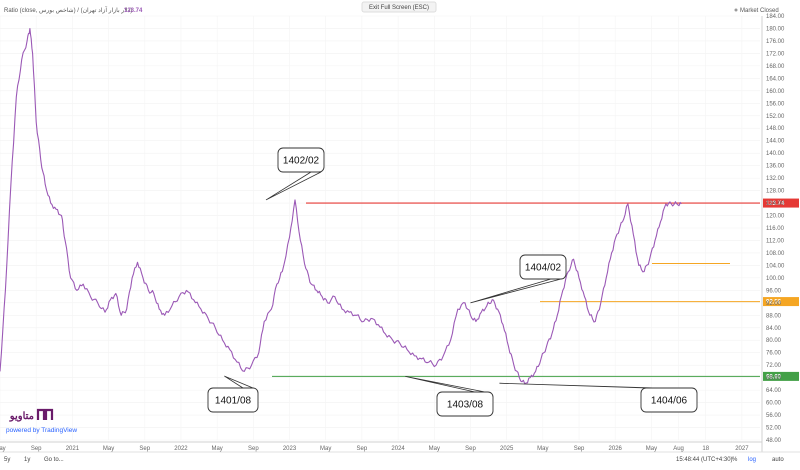 The height and width of the screenshot is (470, 800). Describe the element at coordinates (775, 104) in the screenshot. I see `y-tick-label: 156.00` at that location.